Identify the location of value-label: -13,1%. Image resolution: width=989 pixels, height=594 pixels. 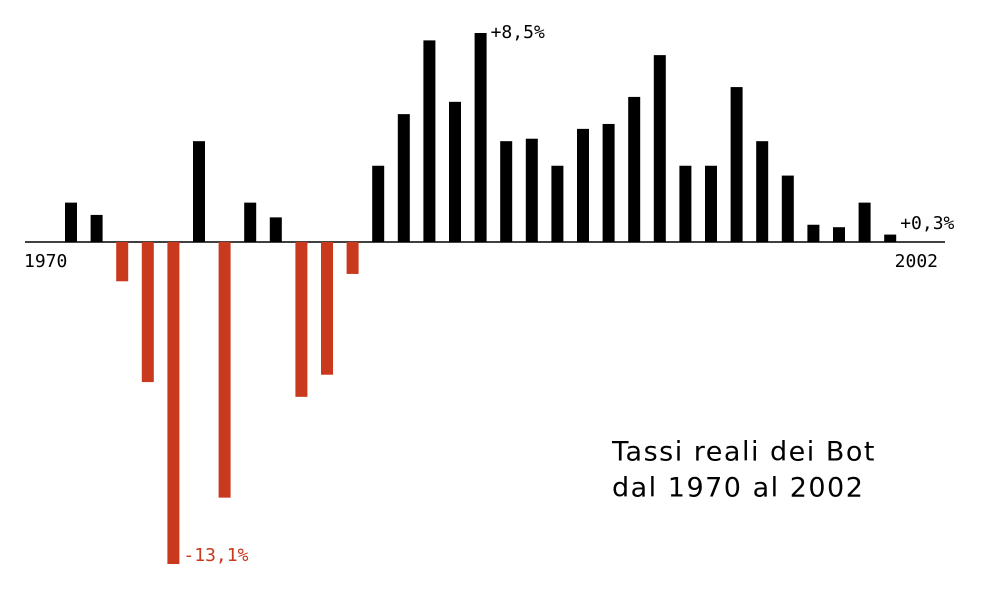
(215, 555).